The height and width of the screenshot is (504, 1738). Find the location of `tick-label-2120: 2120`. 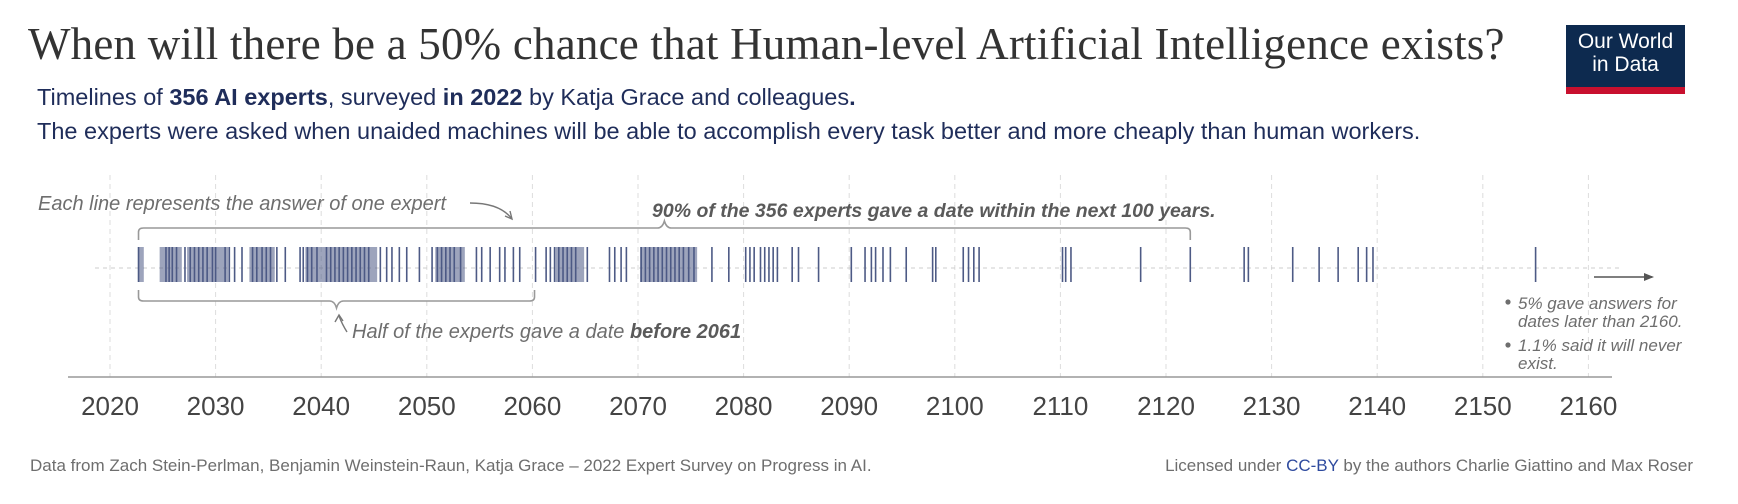

tick-label-2120: 2120 is located at coordinates (1166, 406).